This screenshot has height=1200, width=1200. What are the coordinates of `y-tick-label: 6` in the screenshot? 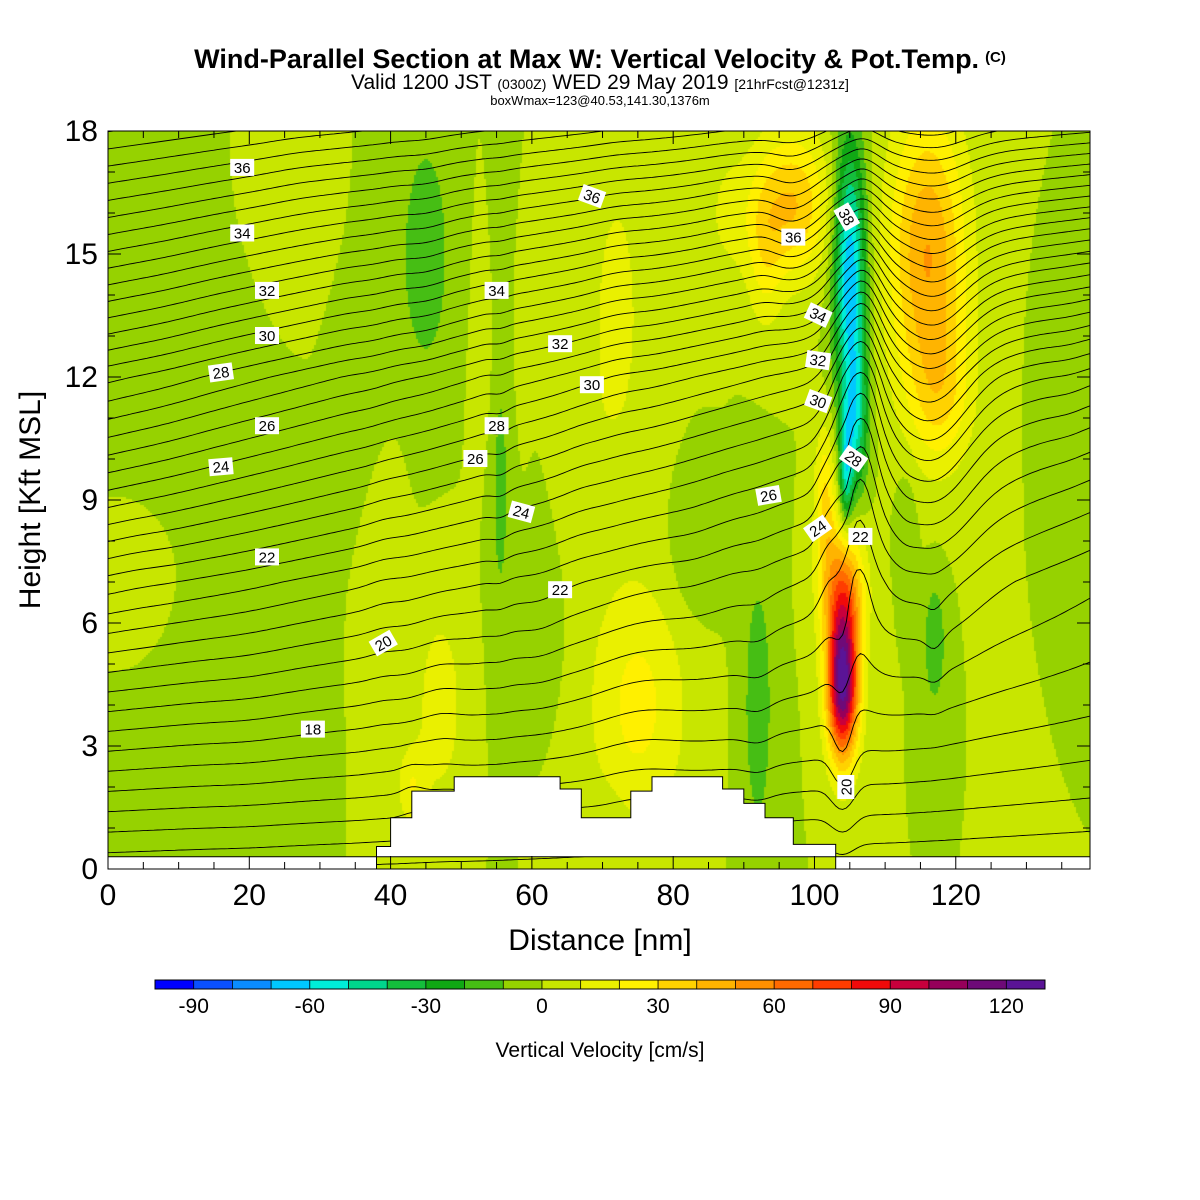 It's located at (89, 623).